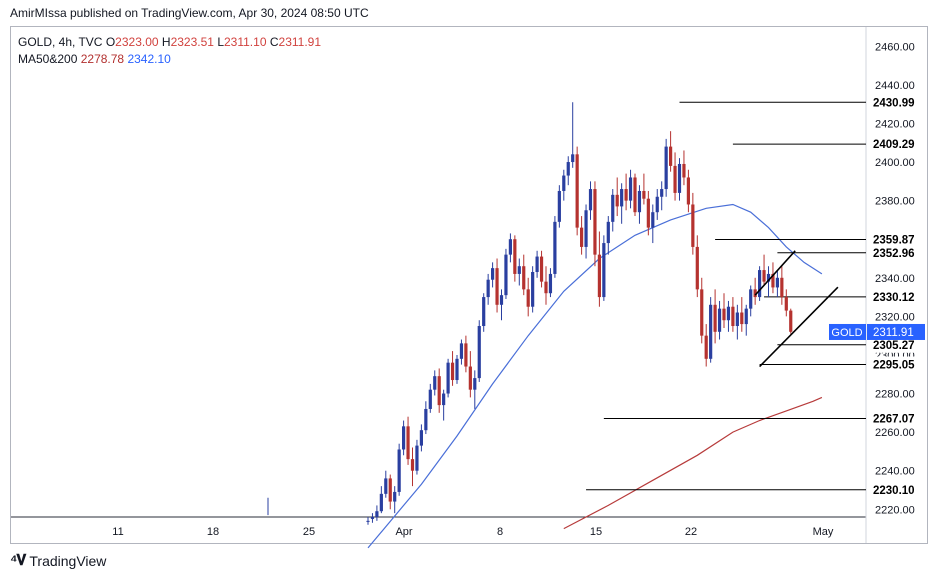  What do you see at coordinates (895, 395) in the screenshot?
I see `price-tick-label: 2280.00` at bounding box center [895, 395].